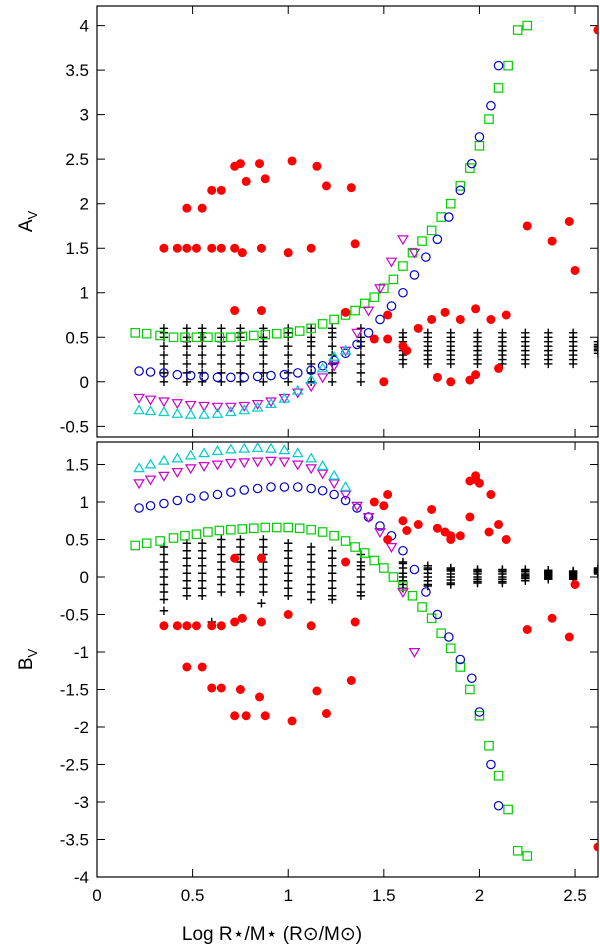 Image resolution: width=600 pixels, height=951 pixels. Describe the element at coordinates (74, 615) in the screenshot. I see `y-tick-label: -0.5` at that location.